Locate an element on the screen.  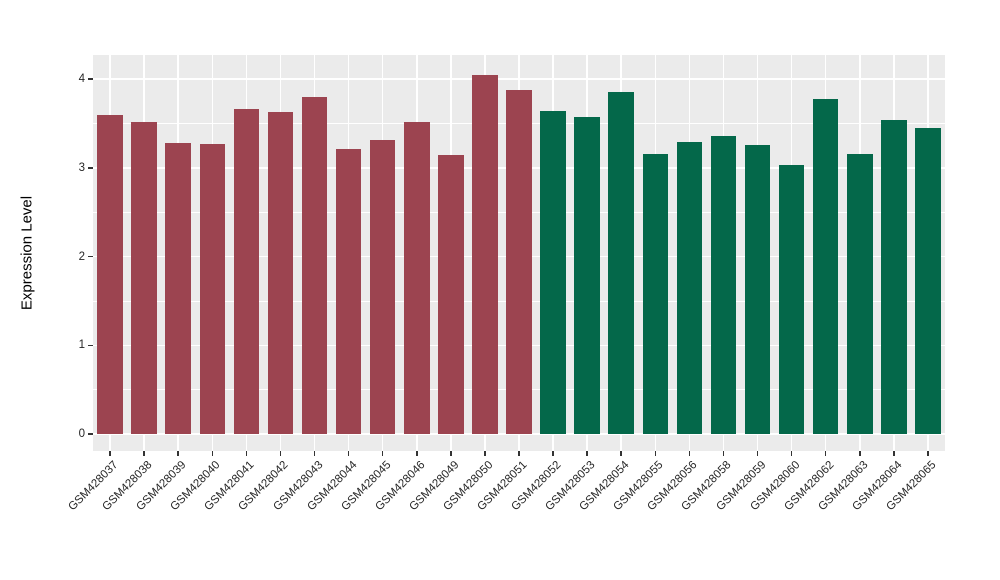
y-tick-label: 1 is located at coordinates (81, 345).